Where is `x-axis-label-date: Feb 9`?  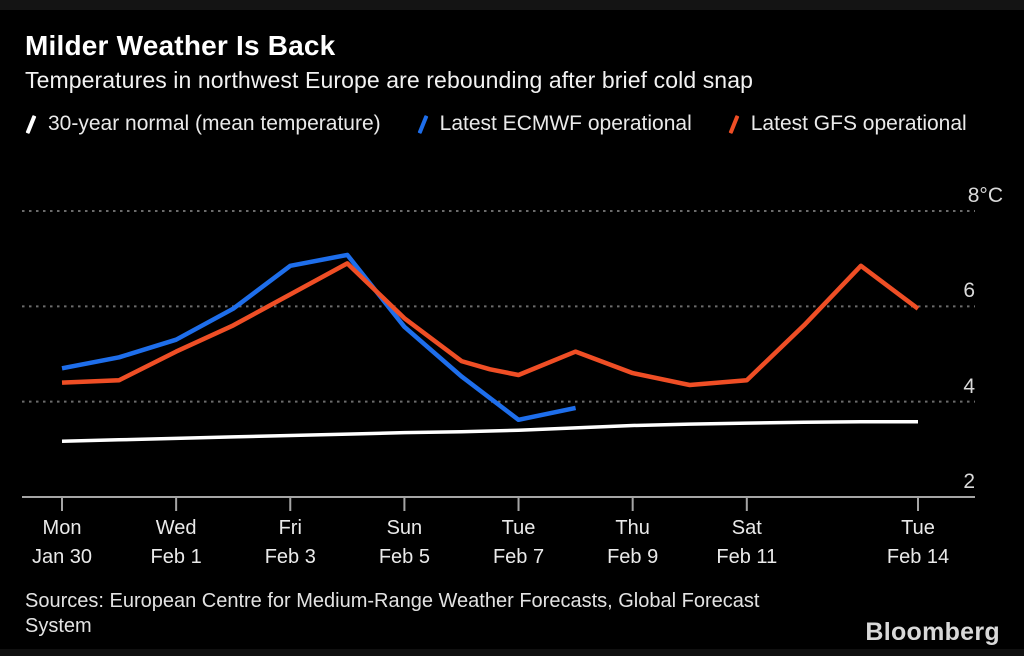 x-axis-label-date: Feb 9 is located at coordinates (633, 557).